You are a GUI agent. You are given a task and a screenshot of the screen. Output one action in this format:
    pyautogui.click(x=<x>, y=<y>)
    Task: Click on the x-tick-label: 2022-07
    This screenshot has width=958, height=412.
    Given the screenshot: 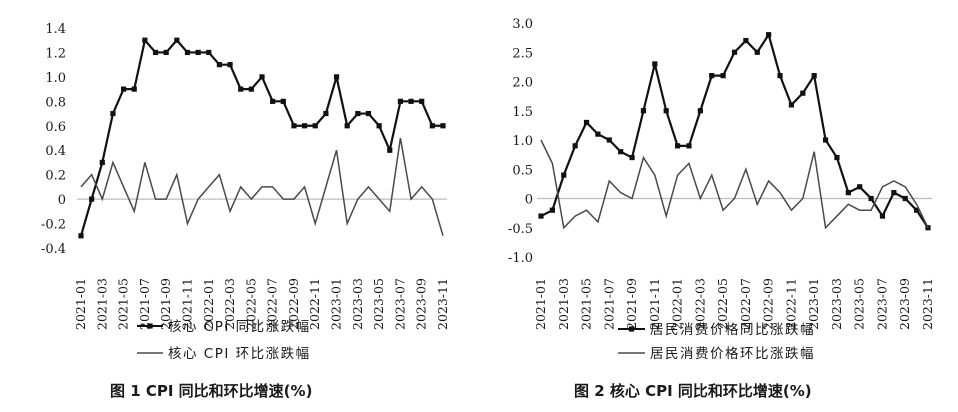 What is the action you would take?
    pyautogui.click(x=272, y=304)
    